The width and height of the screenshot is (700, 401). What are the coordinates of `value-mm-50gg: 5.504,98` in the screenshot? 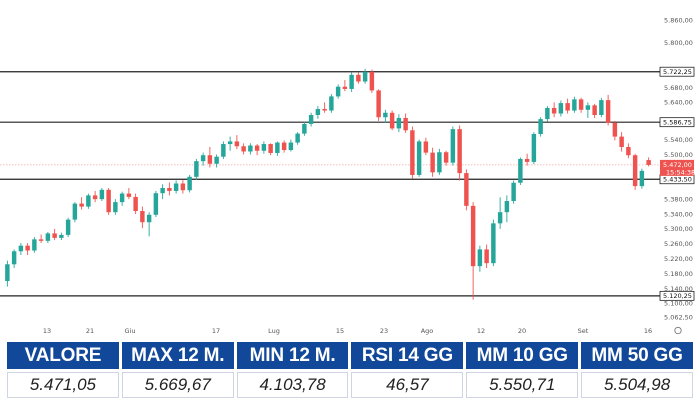 It's located at (637, 385).